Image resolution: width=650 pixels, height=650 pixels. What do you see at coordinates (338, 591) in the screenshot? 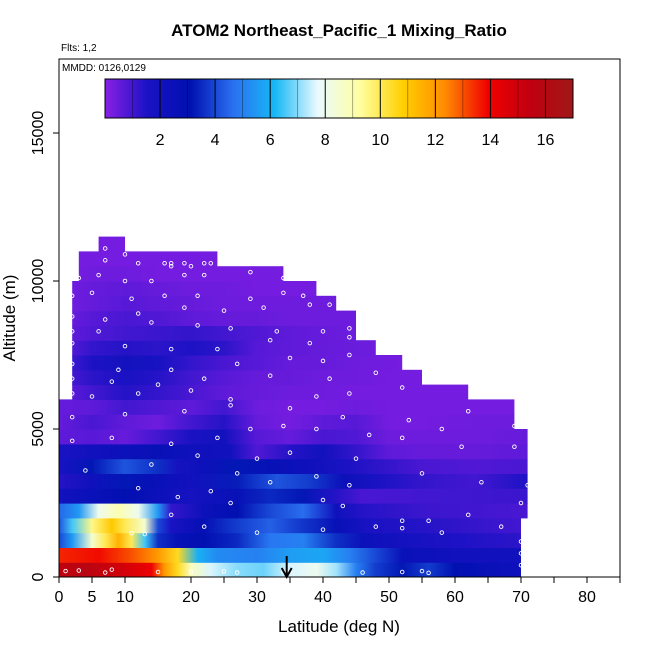
I see `x-axis: 0 5 10 20 30 40 50 60 70 80` at bounding box center [338, 591].